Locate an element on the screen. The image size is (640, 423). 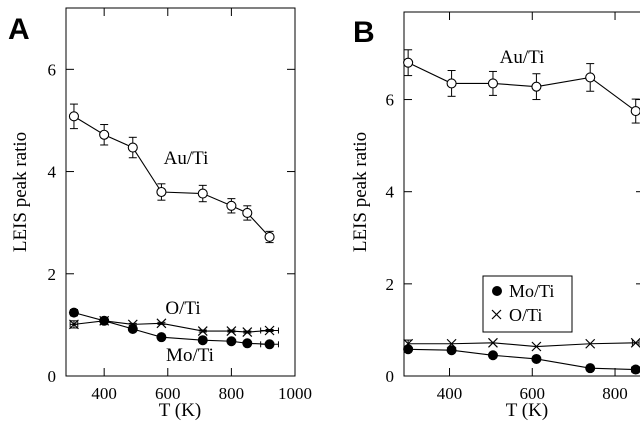
legend-label-o-ti: O/Ti is located at coordinates (525, 315).